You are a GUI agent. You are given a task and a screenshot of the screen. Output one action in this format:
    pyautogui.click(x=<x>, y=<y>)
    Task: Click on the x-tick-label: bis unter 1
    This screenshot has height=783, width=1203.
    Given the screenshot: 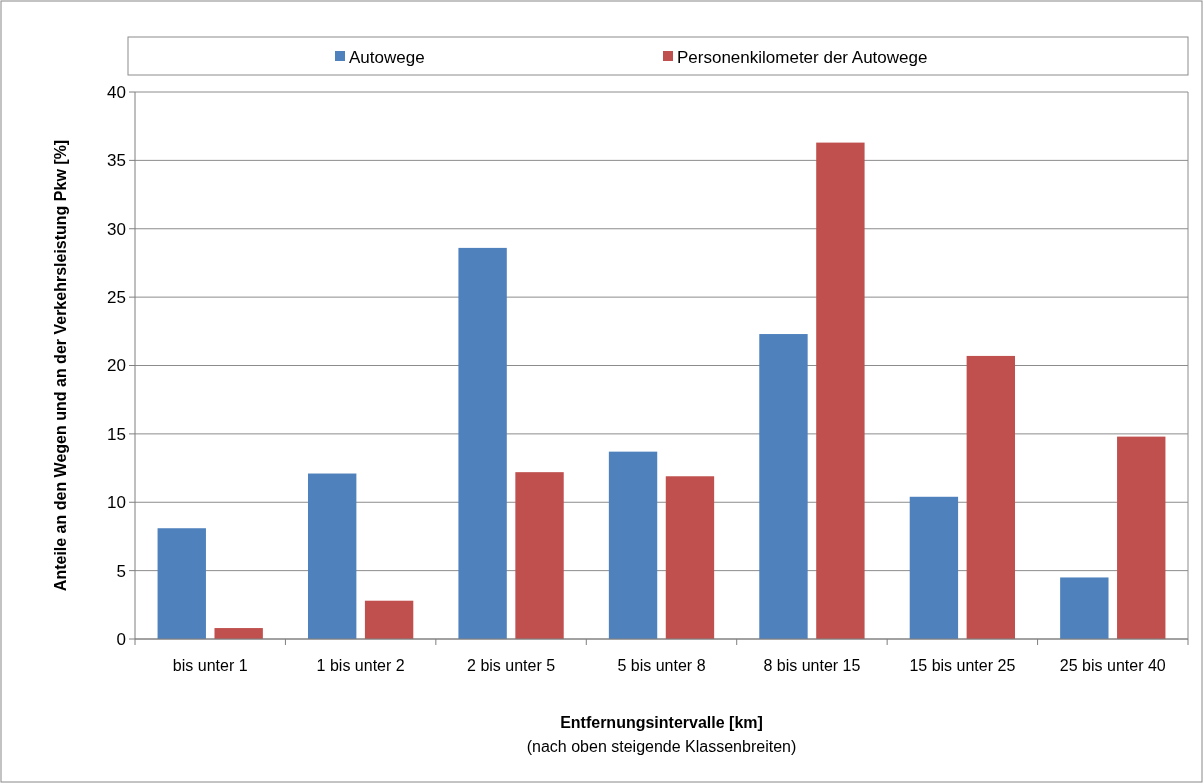 What is the action you would take?
    pyautogui.click(x=210, y=665)
    